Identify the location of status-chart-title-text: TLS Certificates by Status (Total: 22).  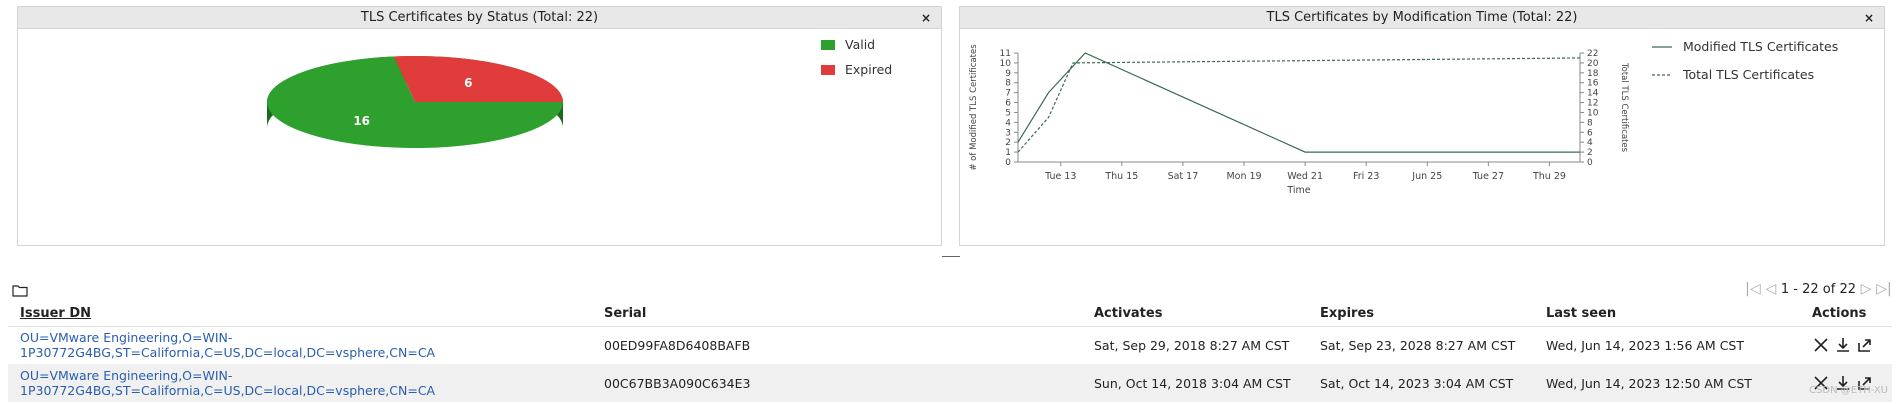
(479, 17).